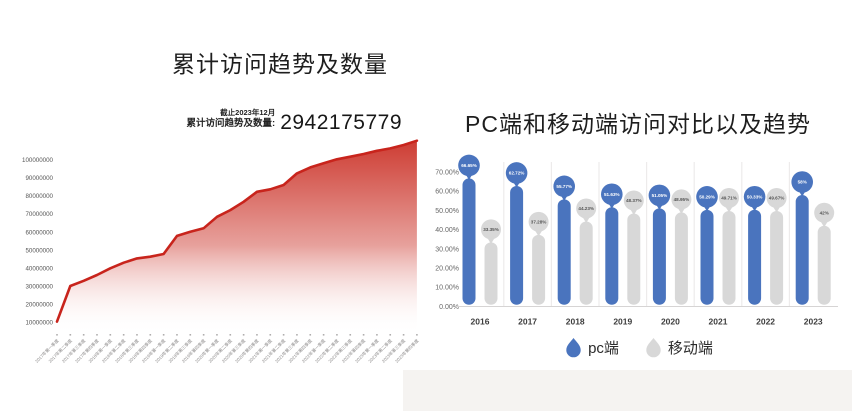 The image size is (852, 411). I want to click on y-axis-tick-label: 100000000, so click(38, 160).